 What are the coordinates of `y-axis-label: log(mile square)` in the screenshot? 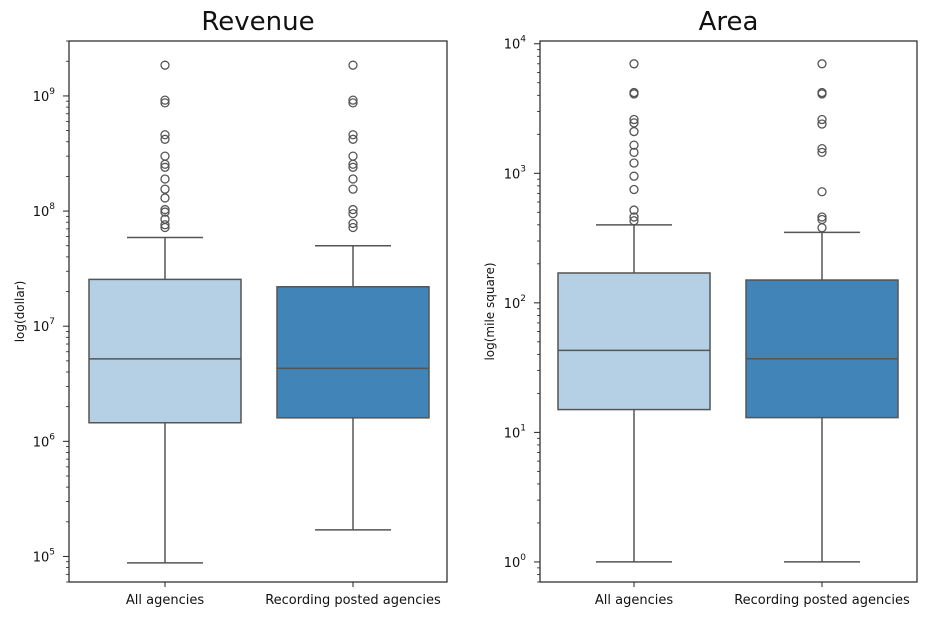 It's located at (490, 311).